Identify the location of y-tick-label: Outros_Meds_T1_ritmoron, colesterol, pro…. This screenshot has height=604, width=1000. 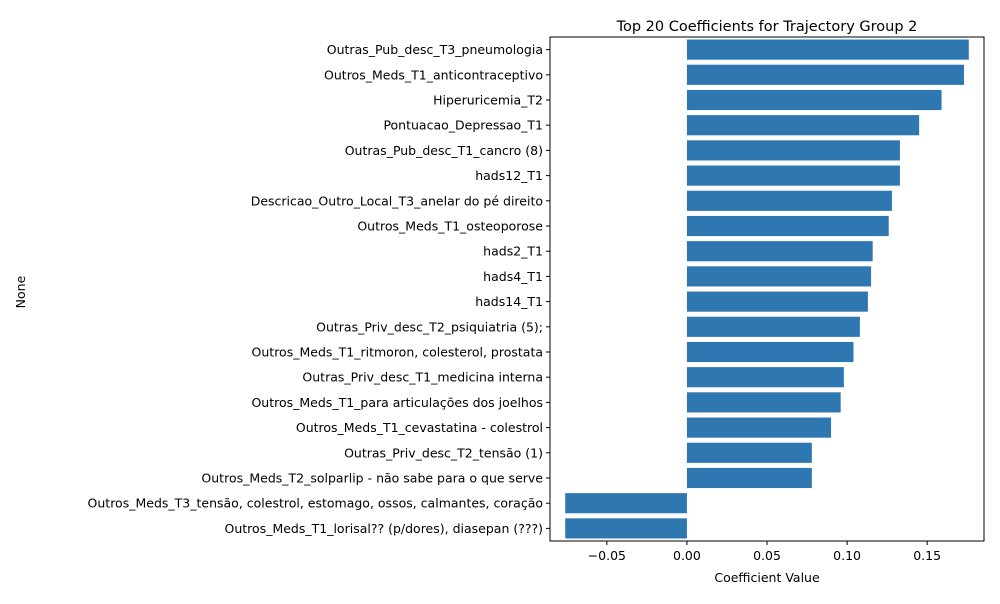
(397, 352).